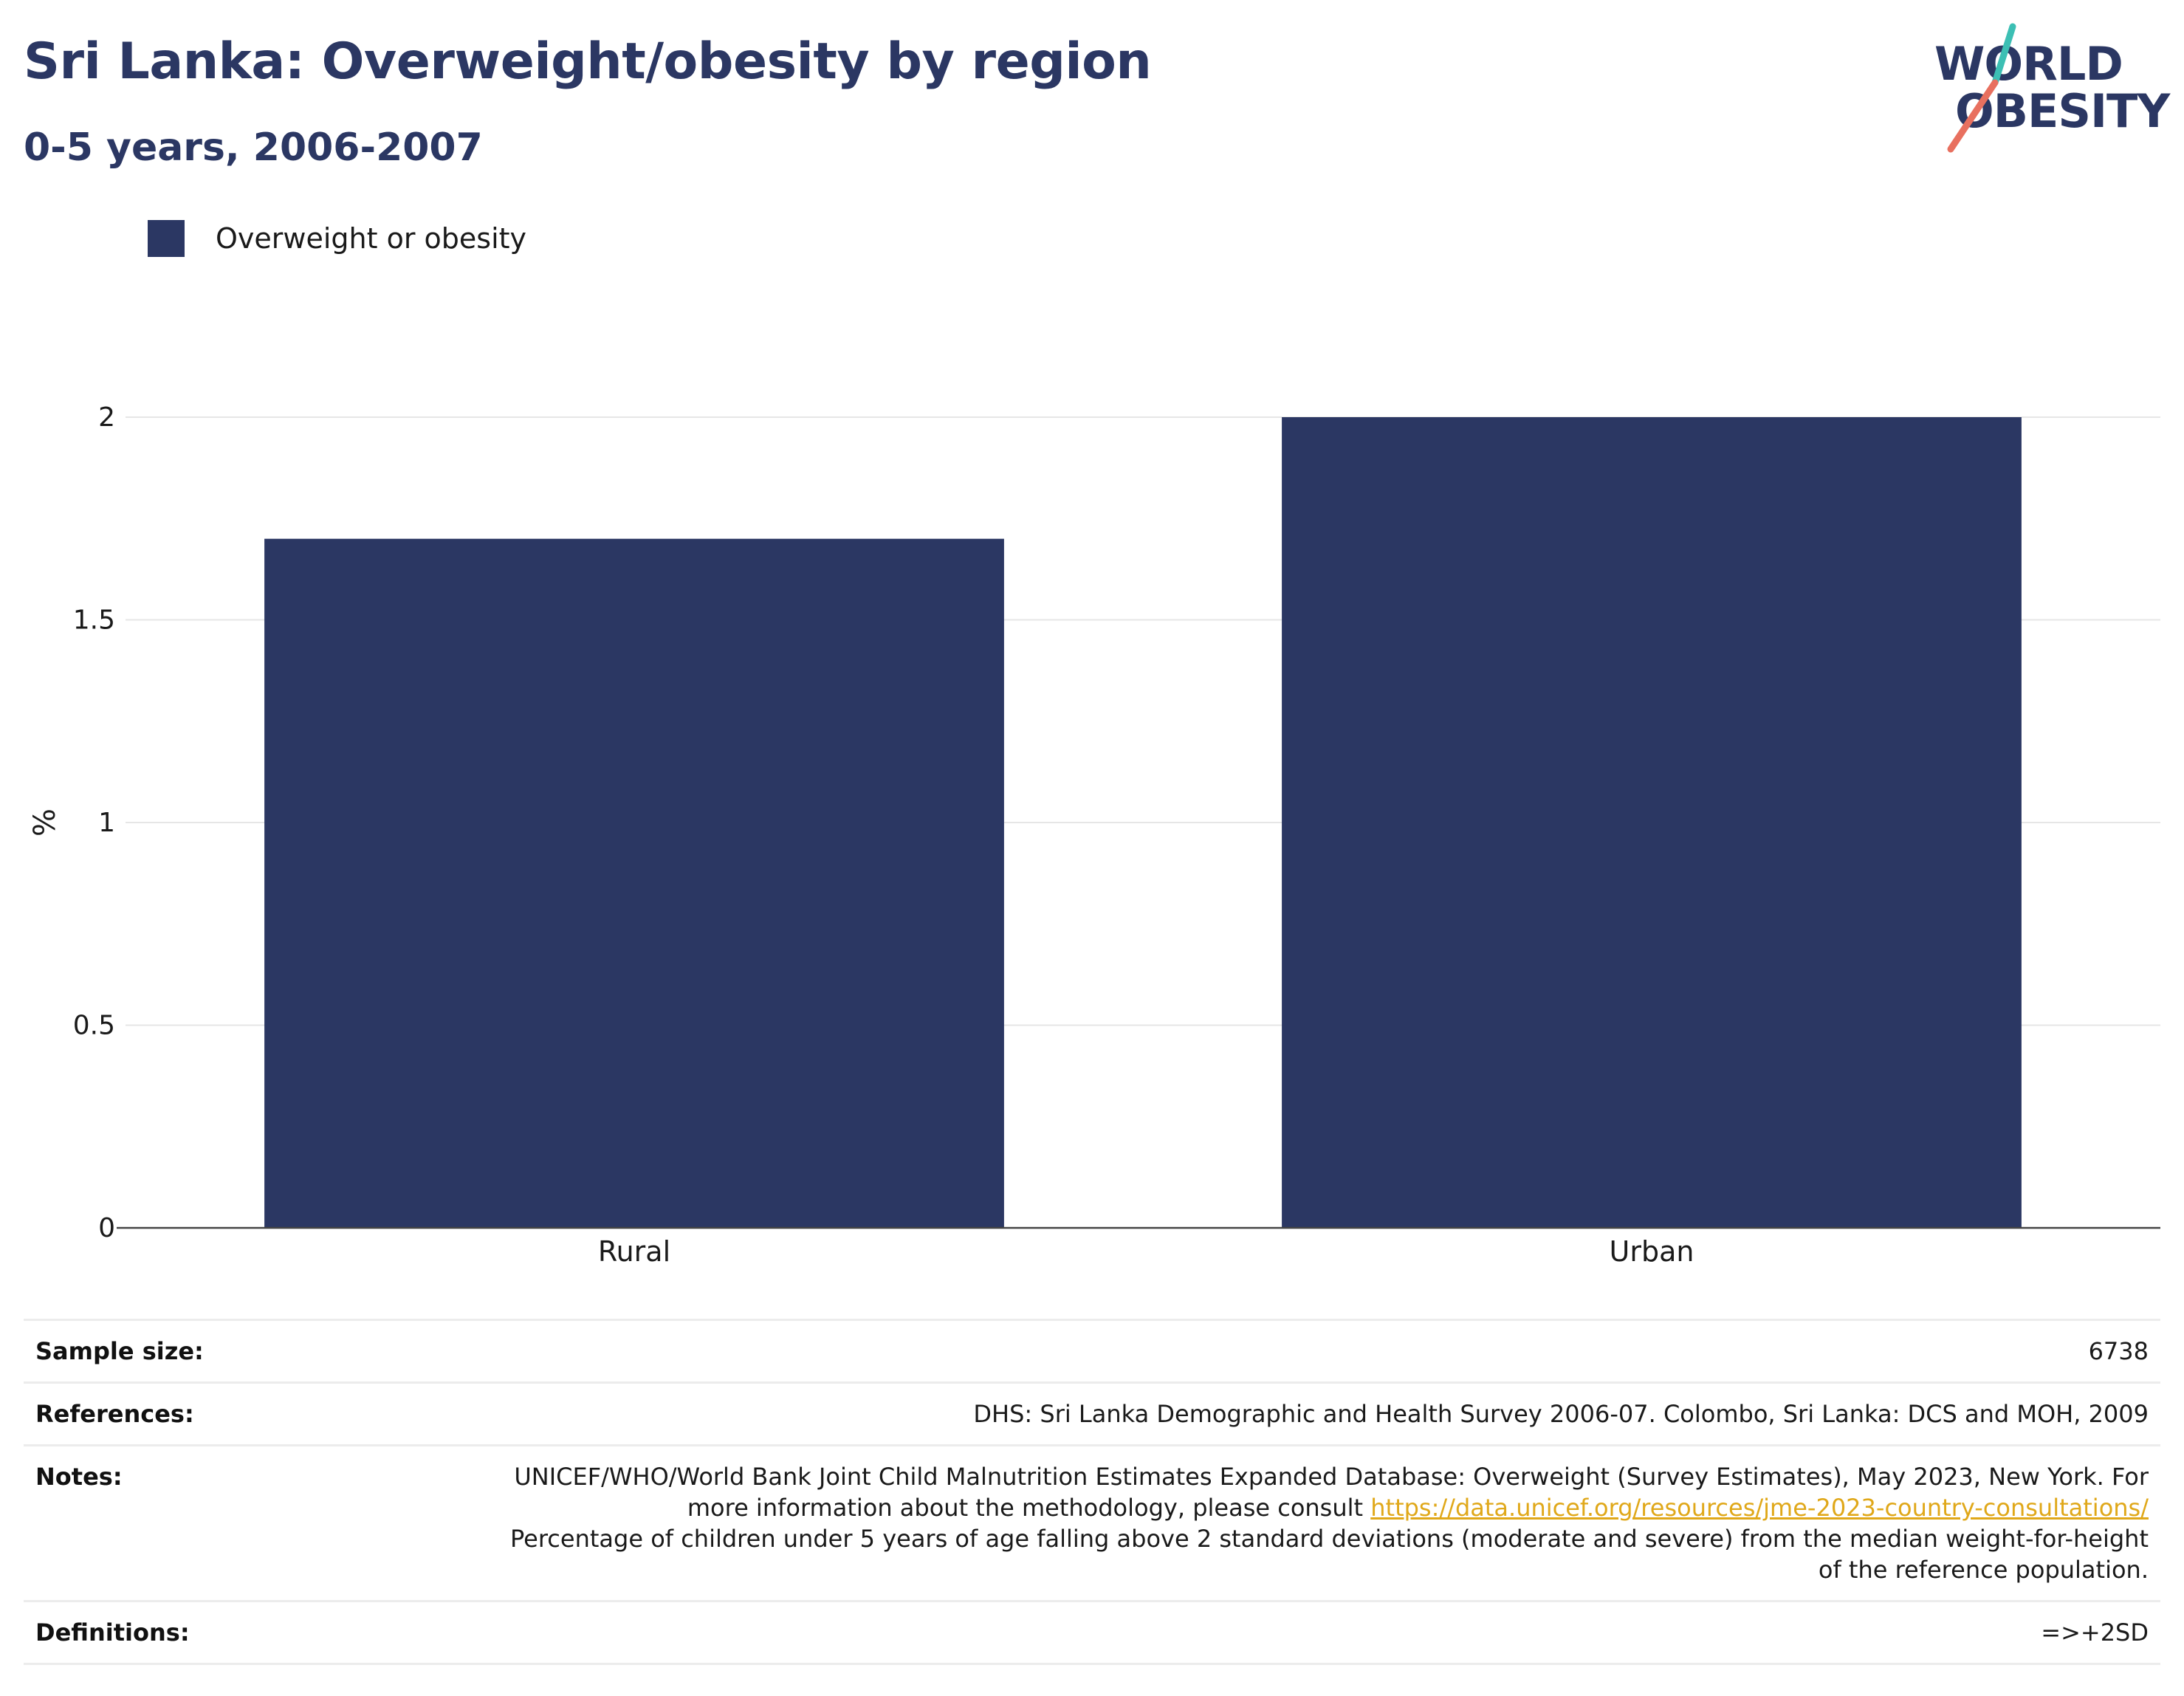  Describe the element at coordinates (634, 1251) in the screenshot. I see `x-tick-label: Rural` at that location.